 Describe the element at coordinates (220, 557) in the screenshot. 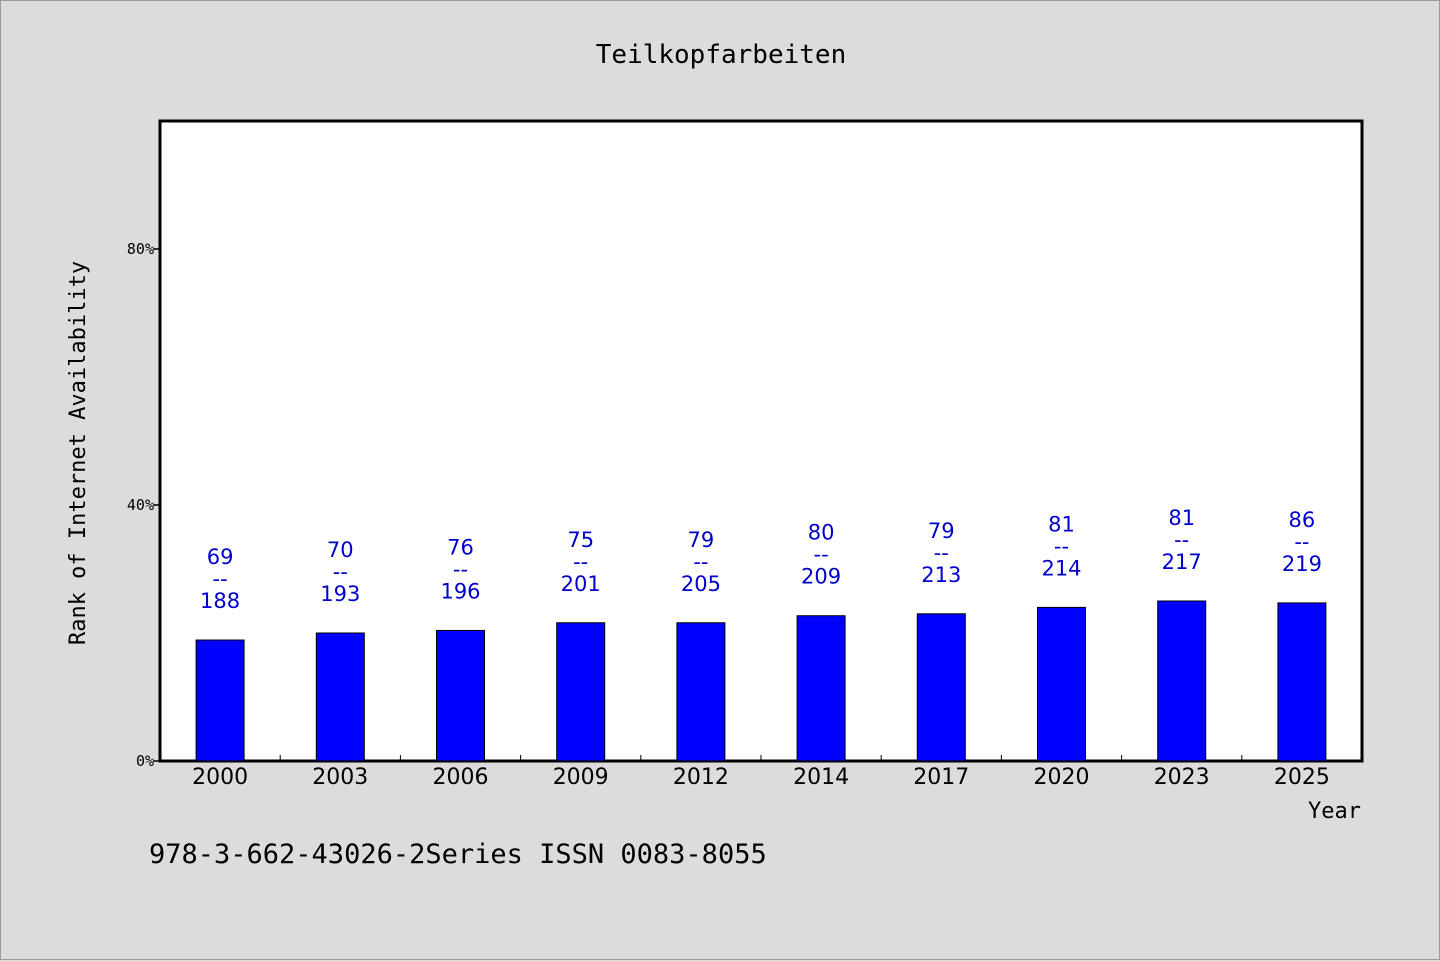

I see `data-label-top: 69` at that location.